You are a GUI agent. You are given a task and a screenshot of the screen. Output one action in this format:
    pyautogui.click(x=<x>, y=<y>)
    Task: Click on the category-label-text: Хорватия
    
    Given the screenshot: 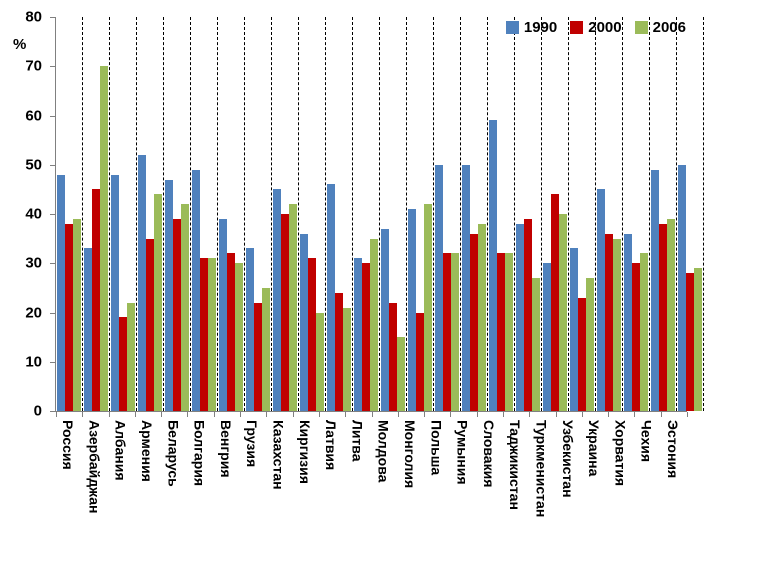 What is the action you would take?
    pyautogui.click(x=620, y=453)
    